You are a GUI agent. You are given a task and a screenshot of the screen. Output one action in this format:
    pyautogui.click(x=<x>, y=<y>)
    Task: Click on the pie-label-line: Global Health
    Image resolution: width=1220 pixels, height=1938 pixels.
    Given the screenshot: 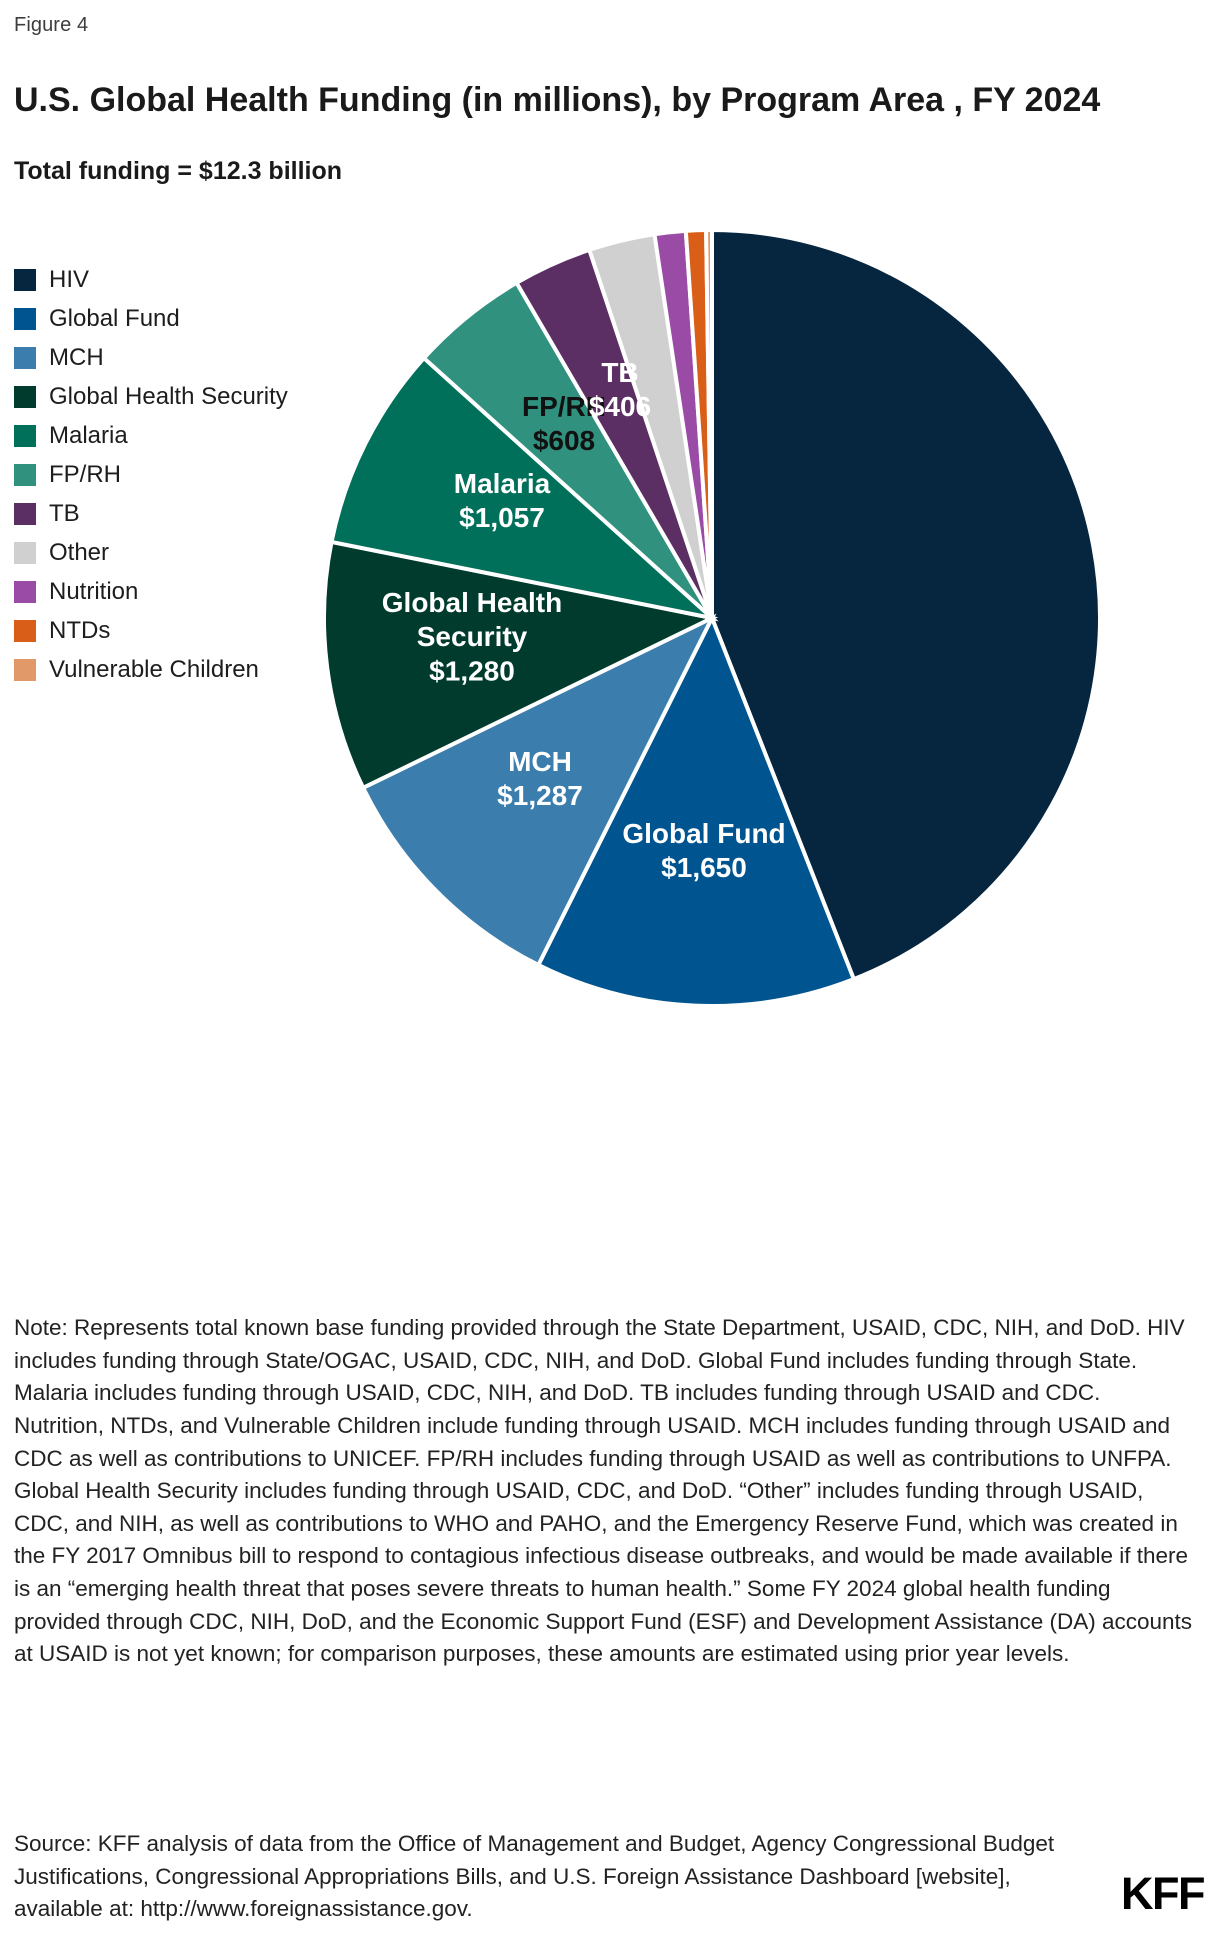 What is the action you would take?
    pyautogui.click(x=472, y=602)
    